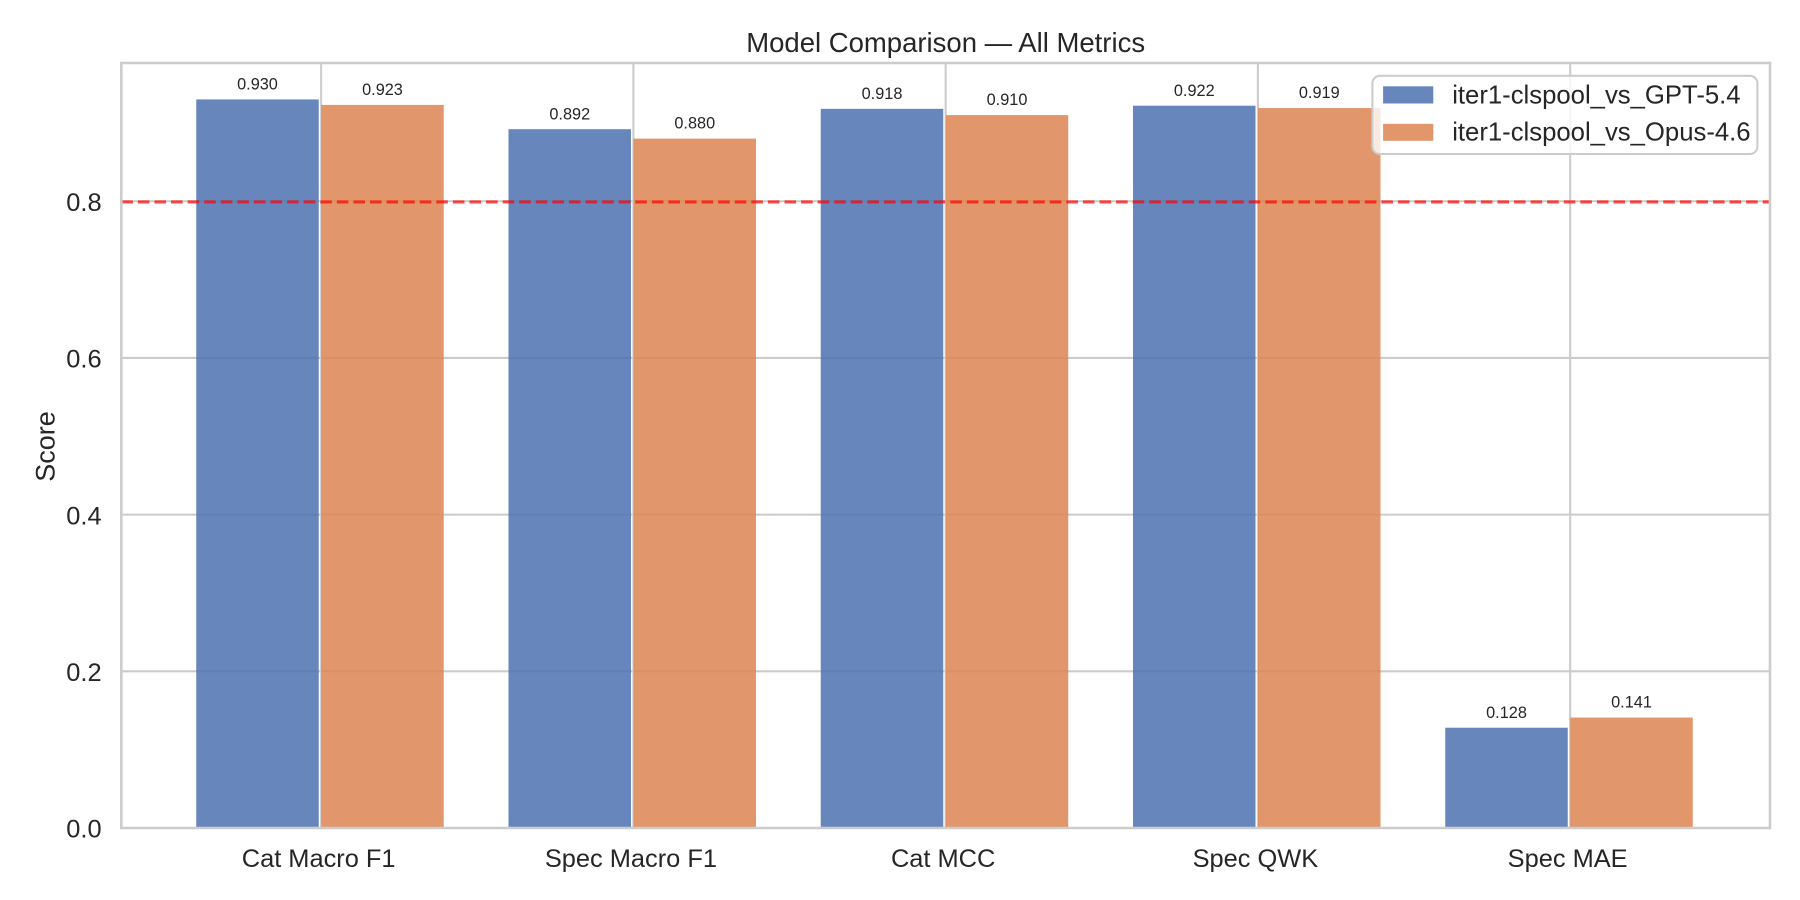 The height and width of the screenshot is (900, 1800). Describe the element at coordinates (1631, 703) in the screenshot. I see `svg-text: 0.141` at that location.